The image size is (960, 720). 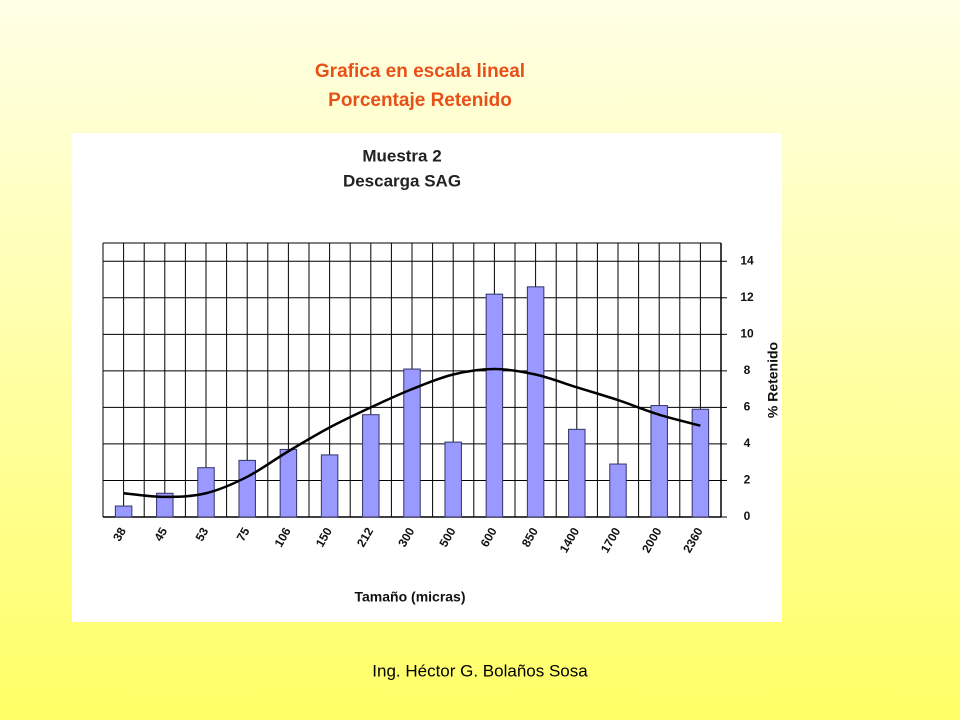 What do you see at coordinates (402, 180) in the screenshot?
I see `chart-subtitle: Descarga SAG` at bounding box center [402, 180].